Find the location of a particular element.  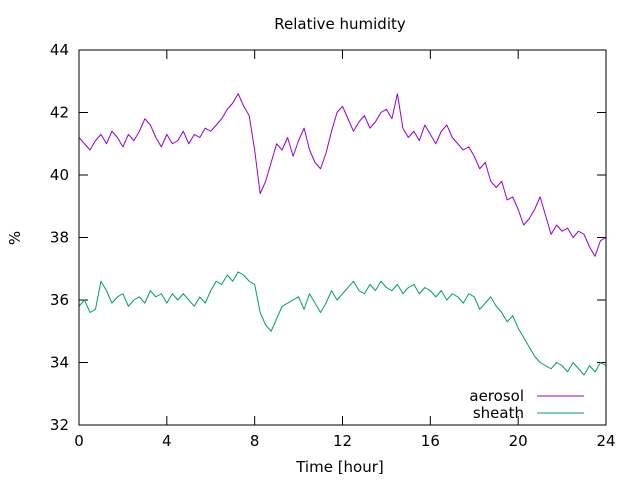

x-tick-label: 4 is located at coordinates (167, 441).